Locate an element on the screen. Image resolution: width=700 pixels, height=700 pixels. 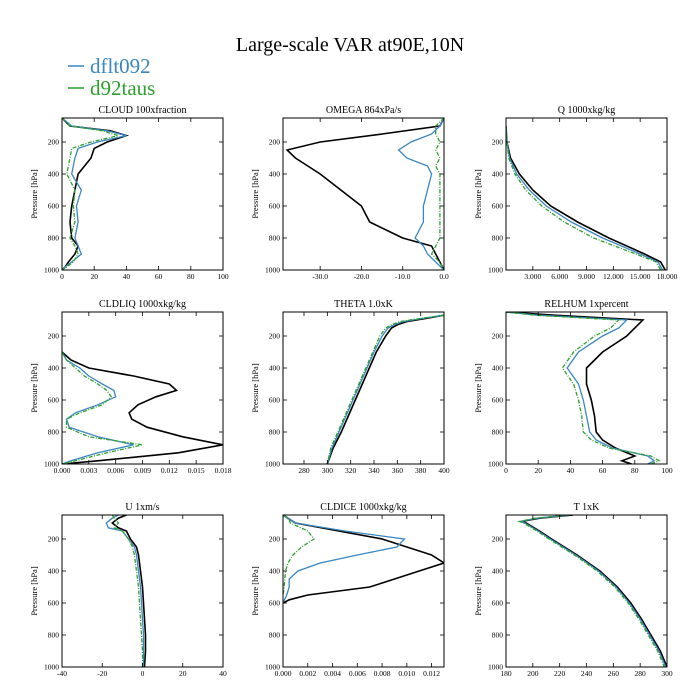
x-tick-label: 340 is located at coordinates (374, 470).